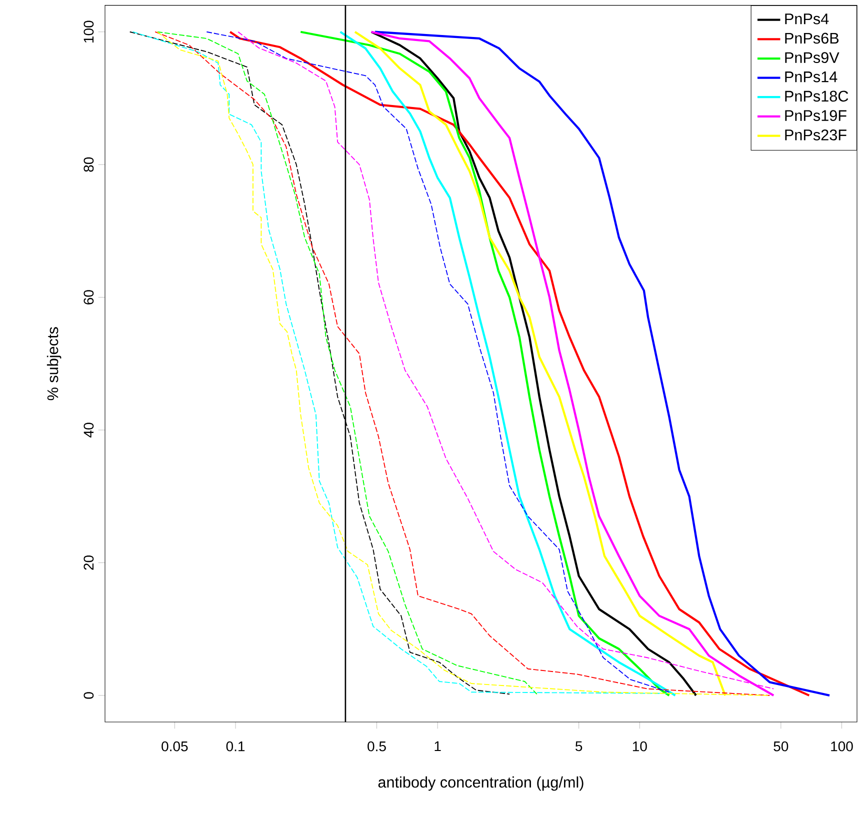 The height and width of the screenshot is (830, 860). I want to click on legend-label: PnPs23F, so click(815, 135).